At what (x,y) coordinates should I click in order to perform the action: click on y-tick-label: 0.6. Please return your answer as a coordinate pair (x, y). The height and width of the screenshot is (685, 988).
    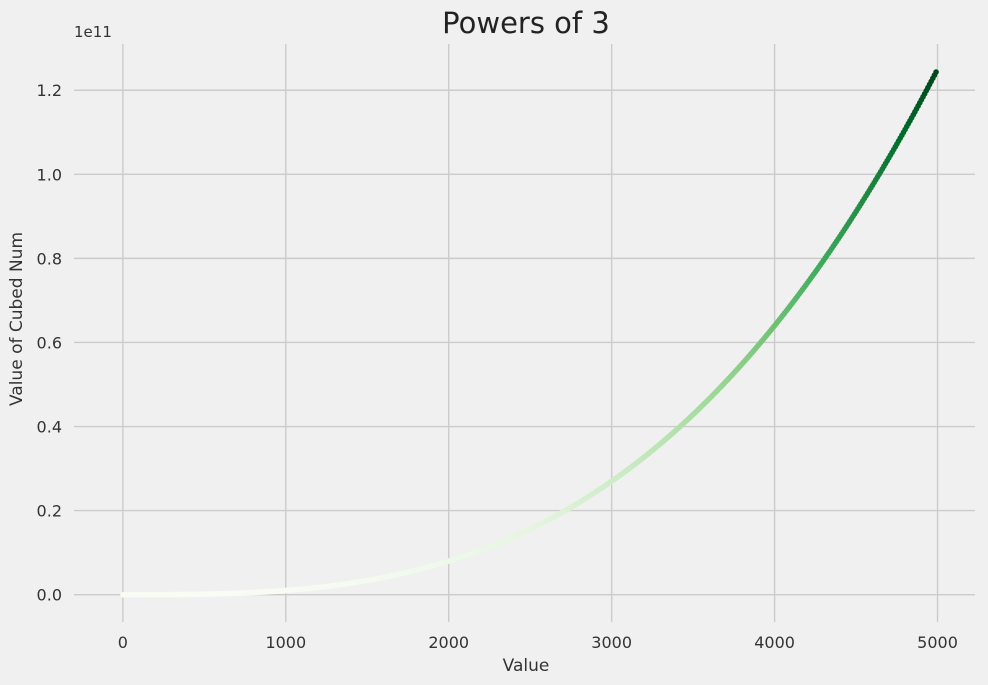
    Looking at the image, I should click on (49, 342).